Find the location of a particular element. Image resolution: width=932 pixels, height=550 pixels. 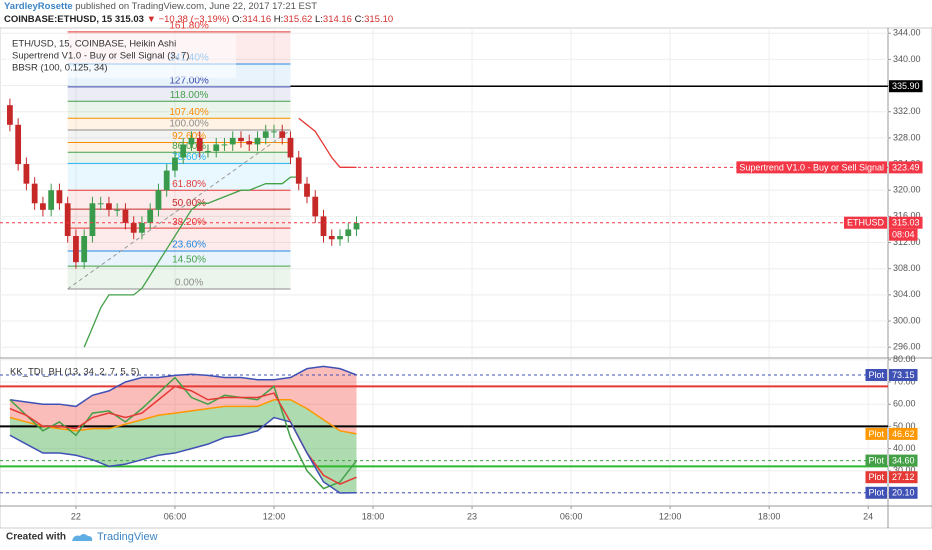

fib-label: 100.00% is located at coordinates (189, 124).